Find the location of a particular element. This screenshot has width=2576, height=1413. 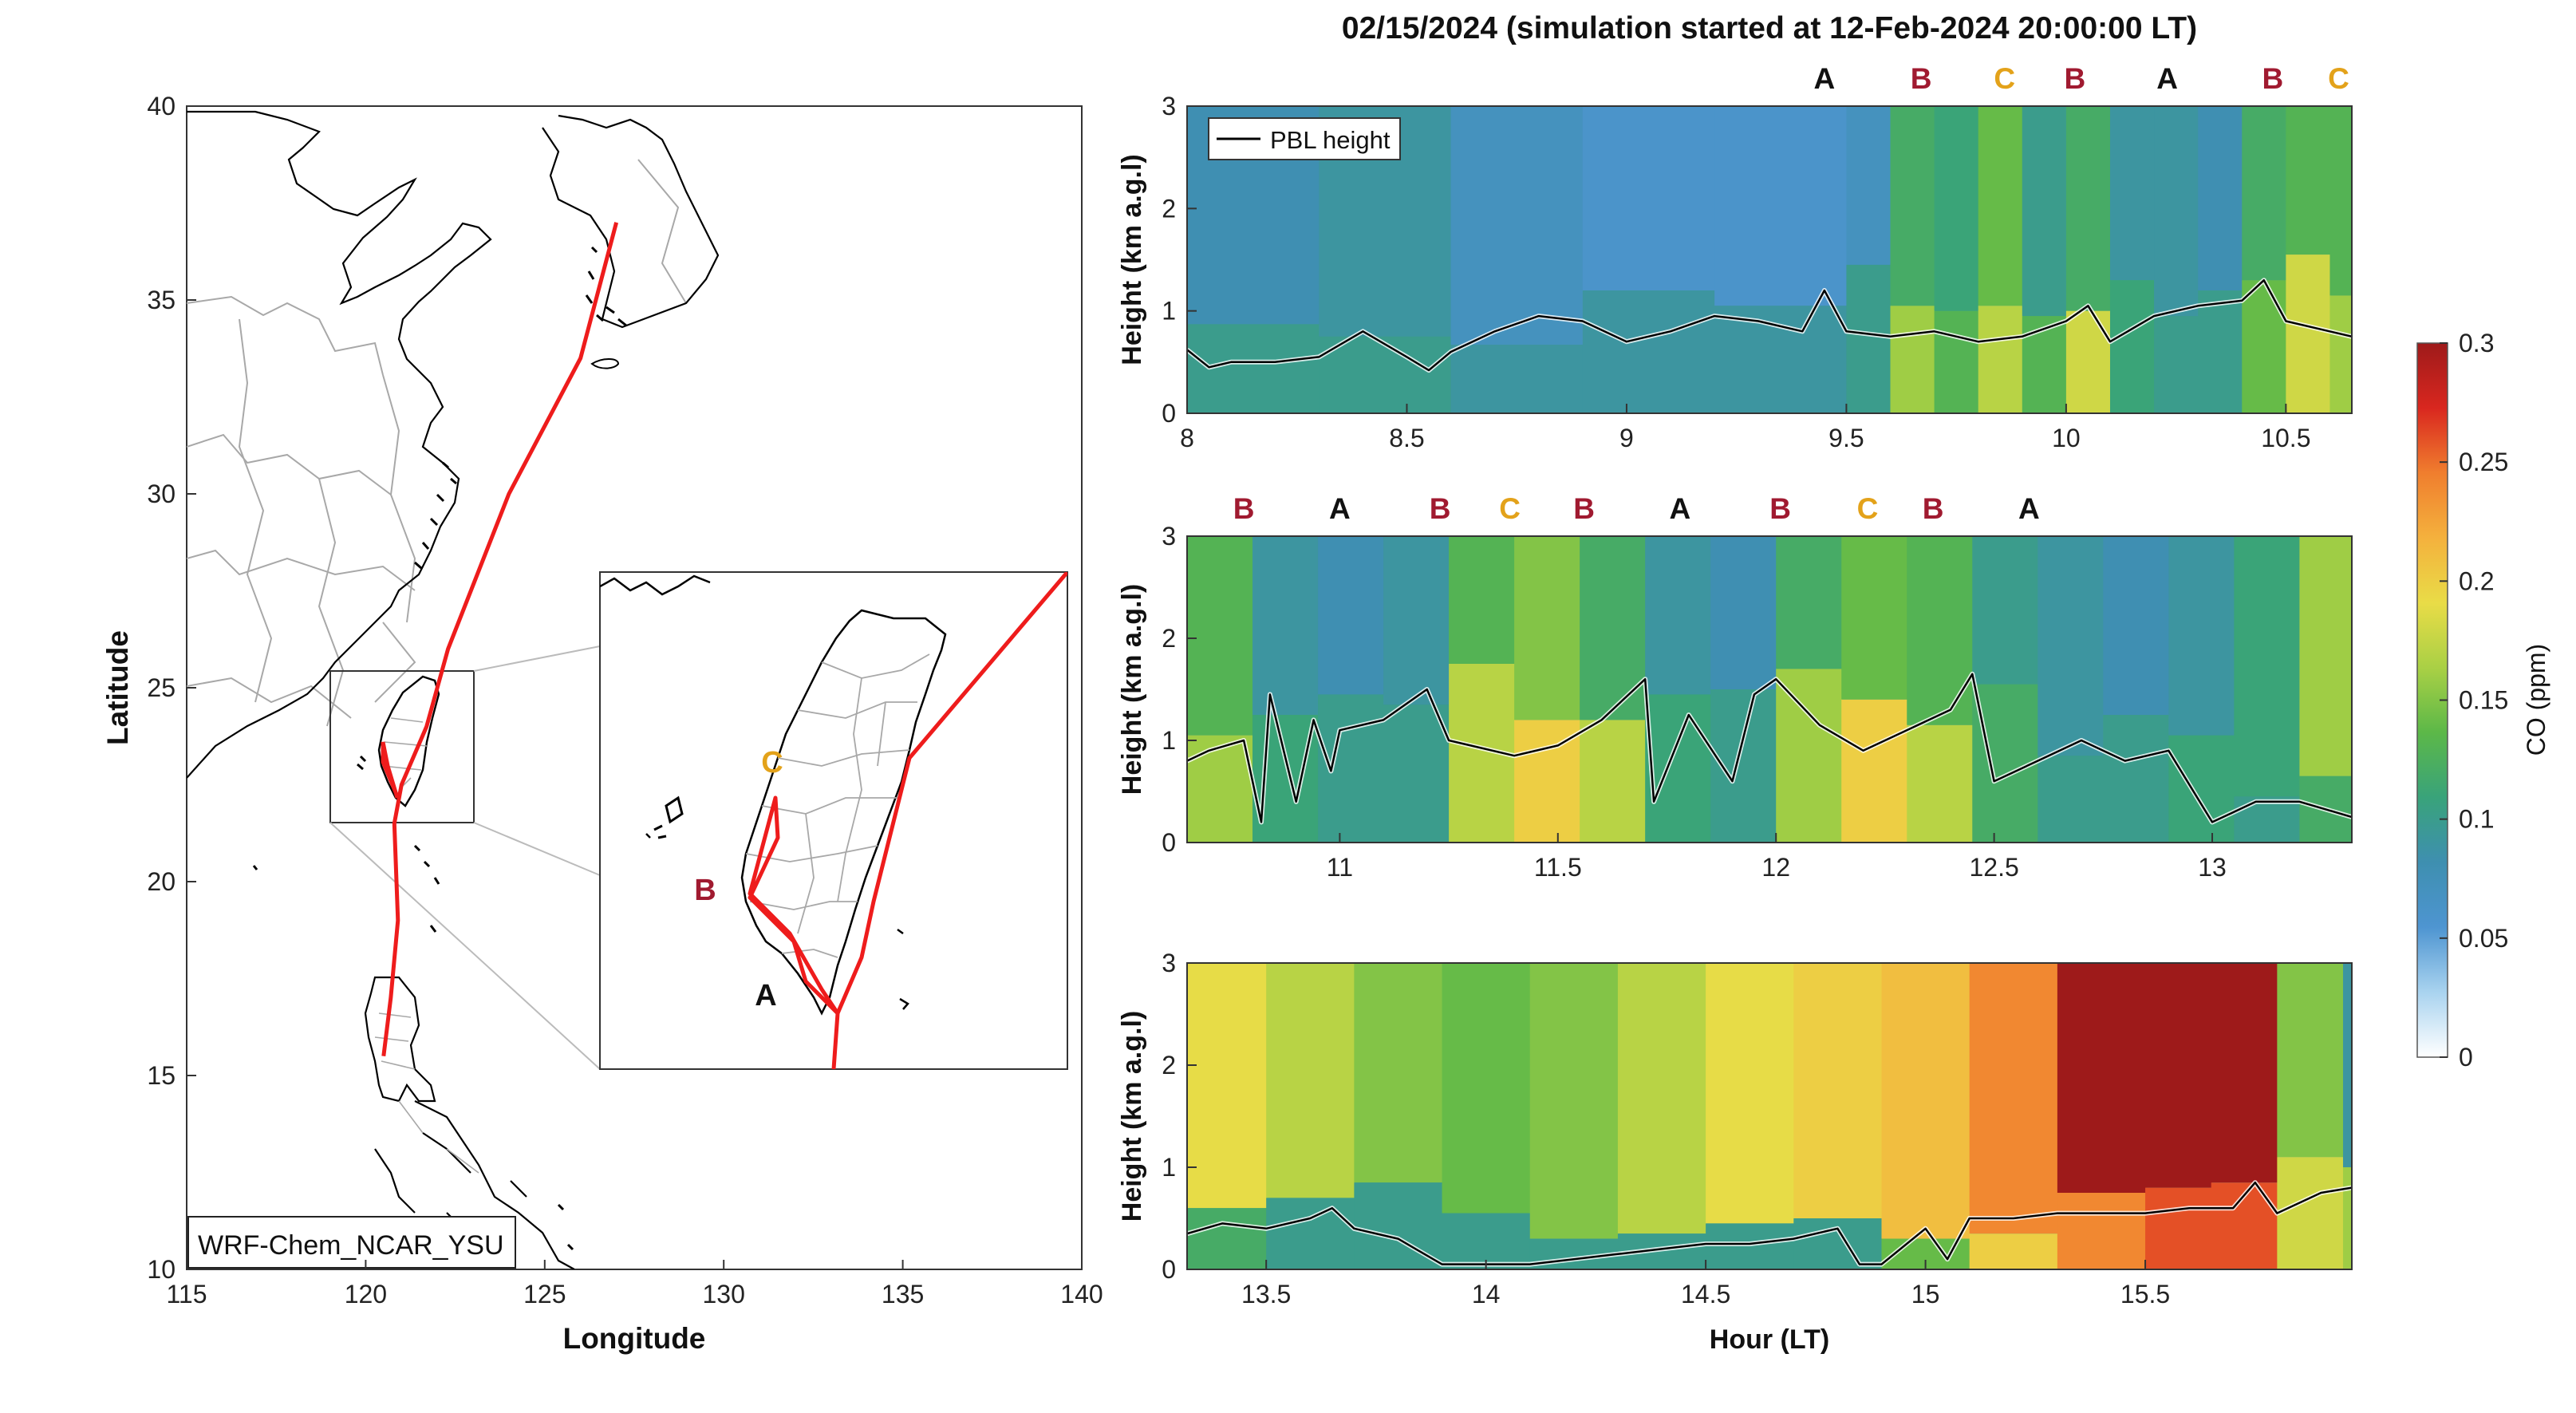

map-x-tick-label: 115 is located at coordinates (186, 1294).